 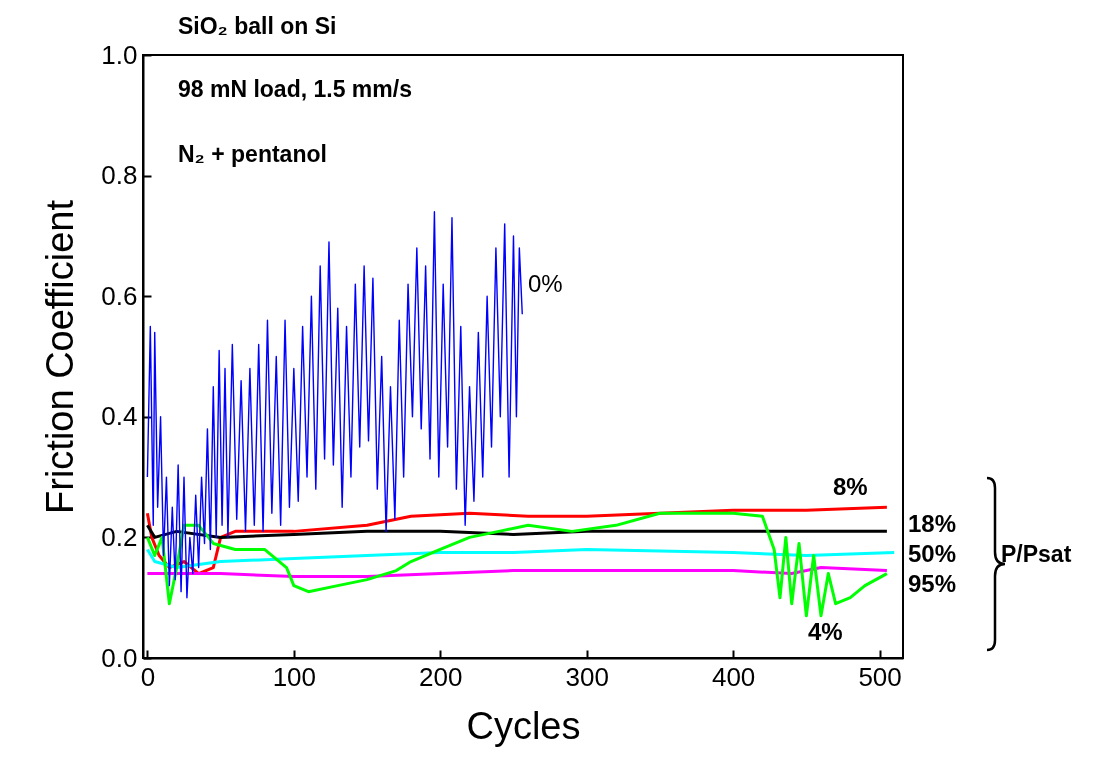 I want to click on series-label: 0%, so click(x=545, y=283).